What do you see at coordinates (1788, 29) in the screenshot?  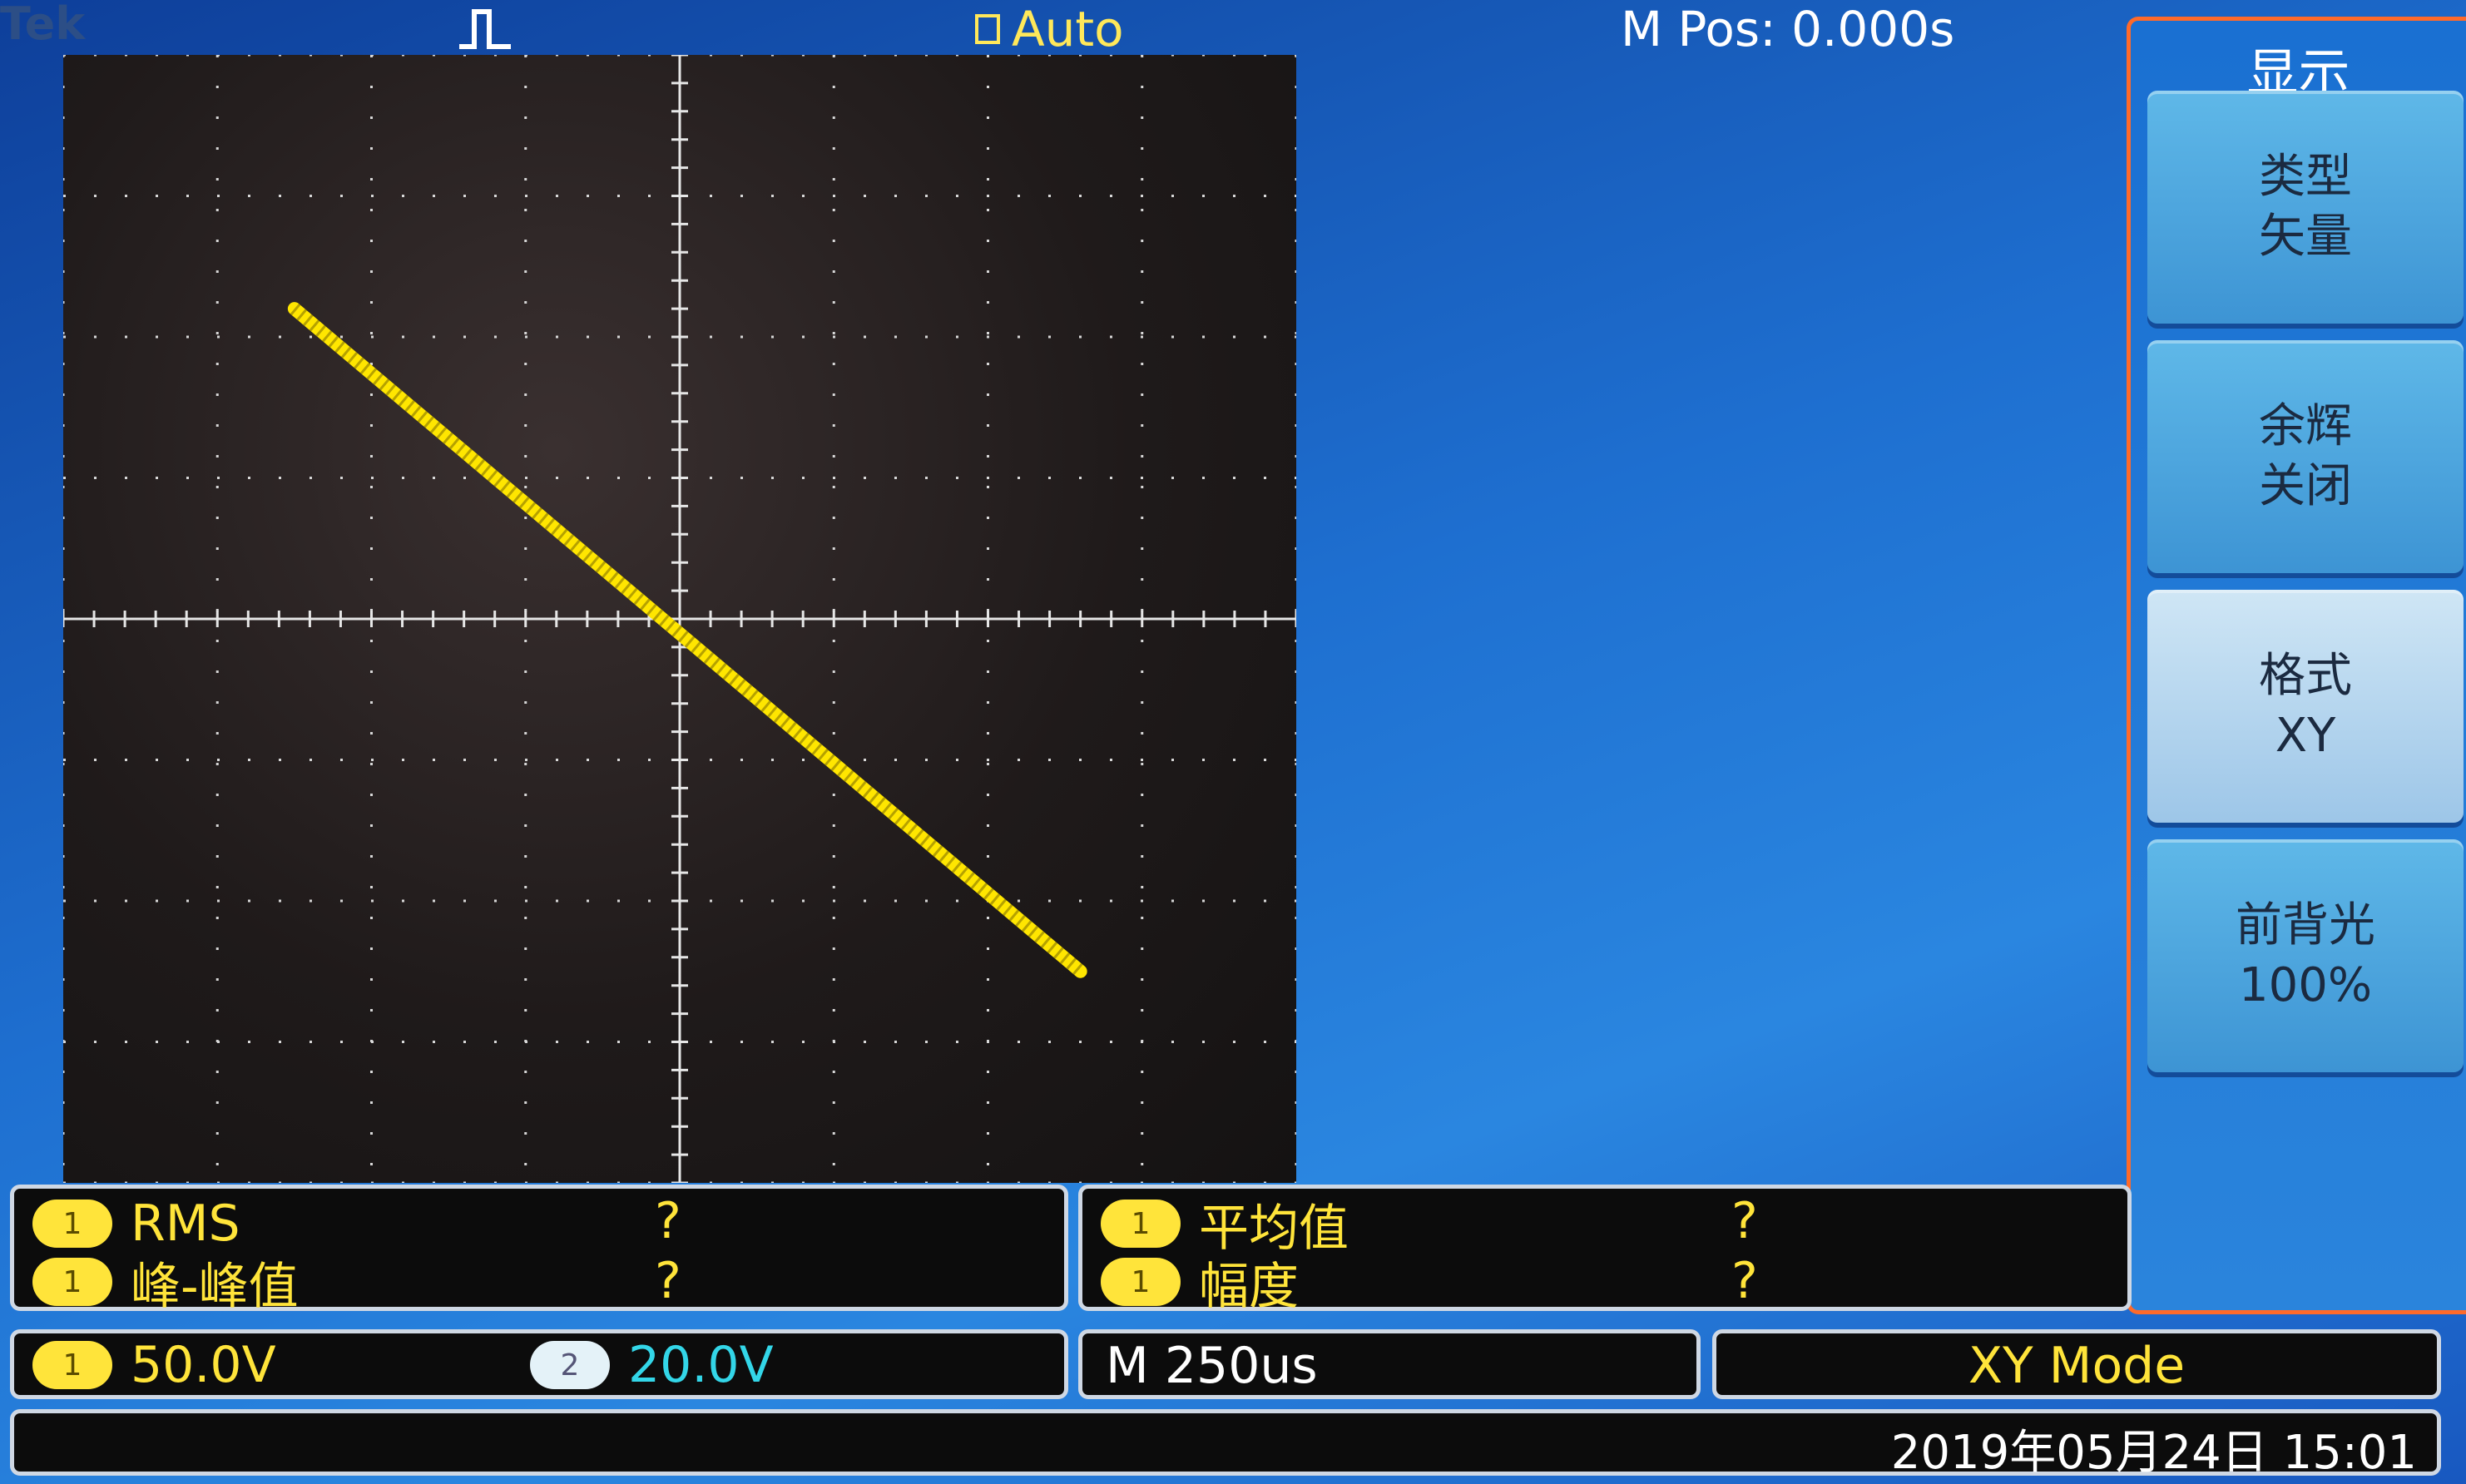 I see `m-pos-readout: M Pos: 0.000s` at bounding box center [1788, 29].